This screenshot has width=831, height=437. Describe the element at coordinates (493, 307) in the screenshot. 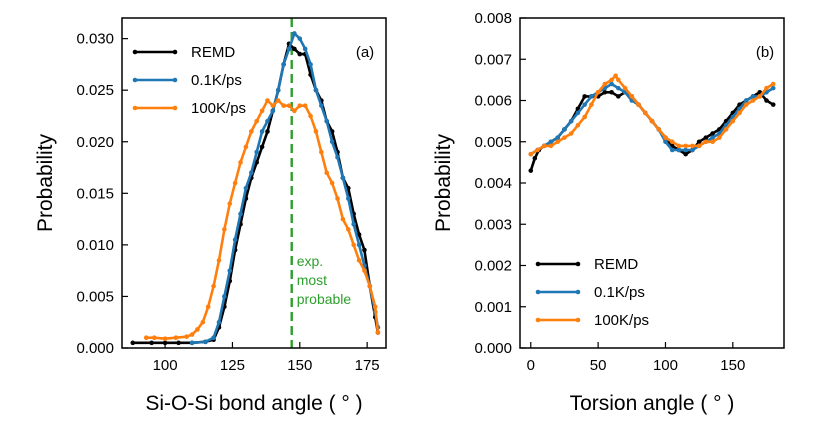

I see `y-tick-label: 0.001` at that location.